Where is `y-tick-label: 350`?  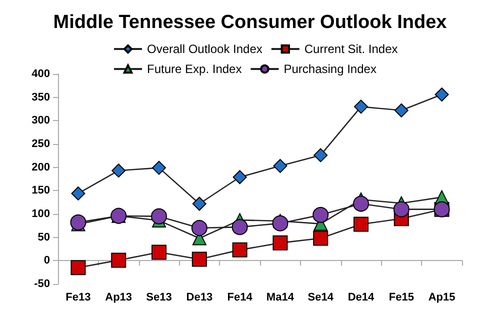 y-tick-label: 350 is located at coordinates (41, 97).